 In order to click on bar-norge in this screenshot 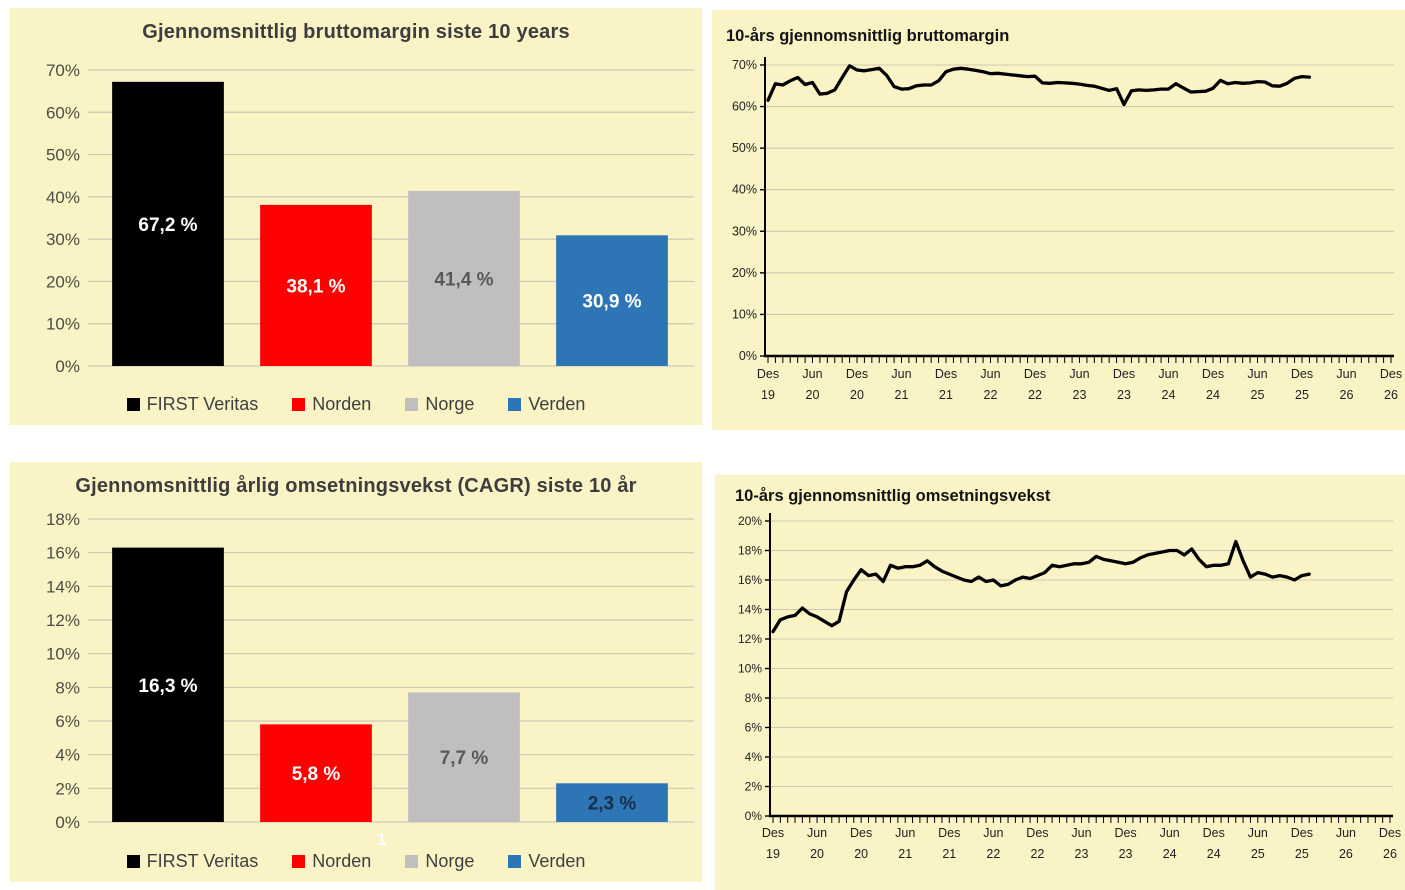, I will do `click(464, 757)`.